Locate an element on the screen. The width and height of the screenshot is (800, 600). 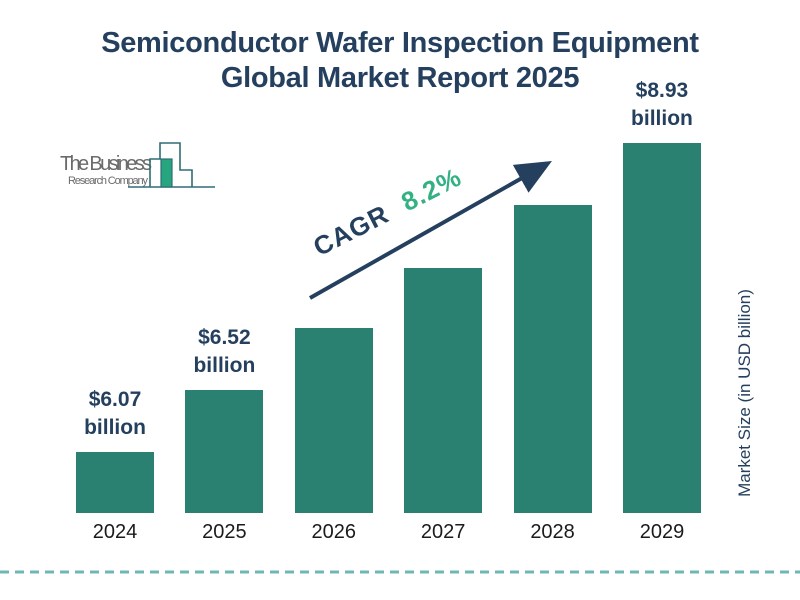
x-tick-2025: 2025 is located at coordinates (224, 532).